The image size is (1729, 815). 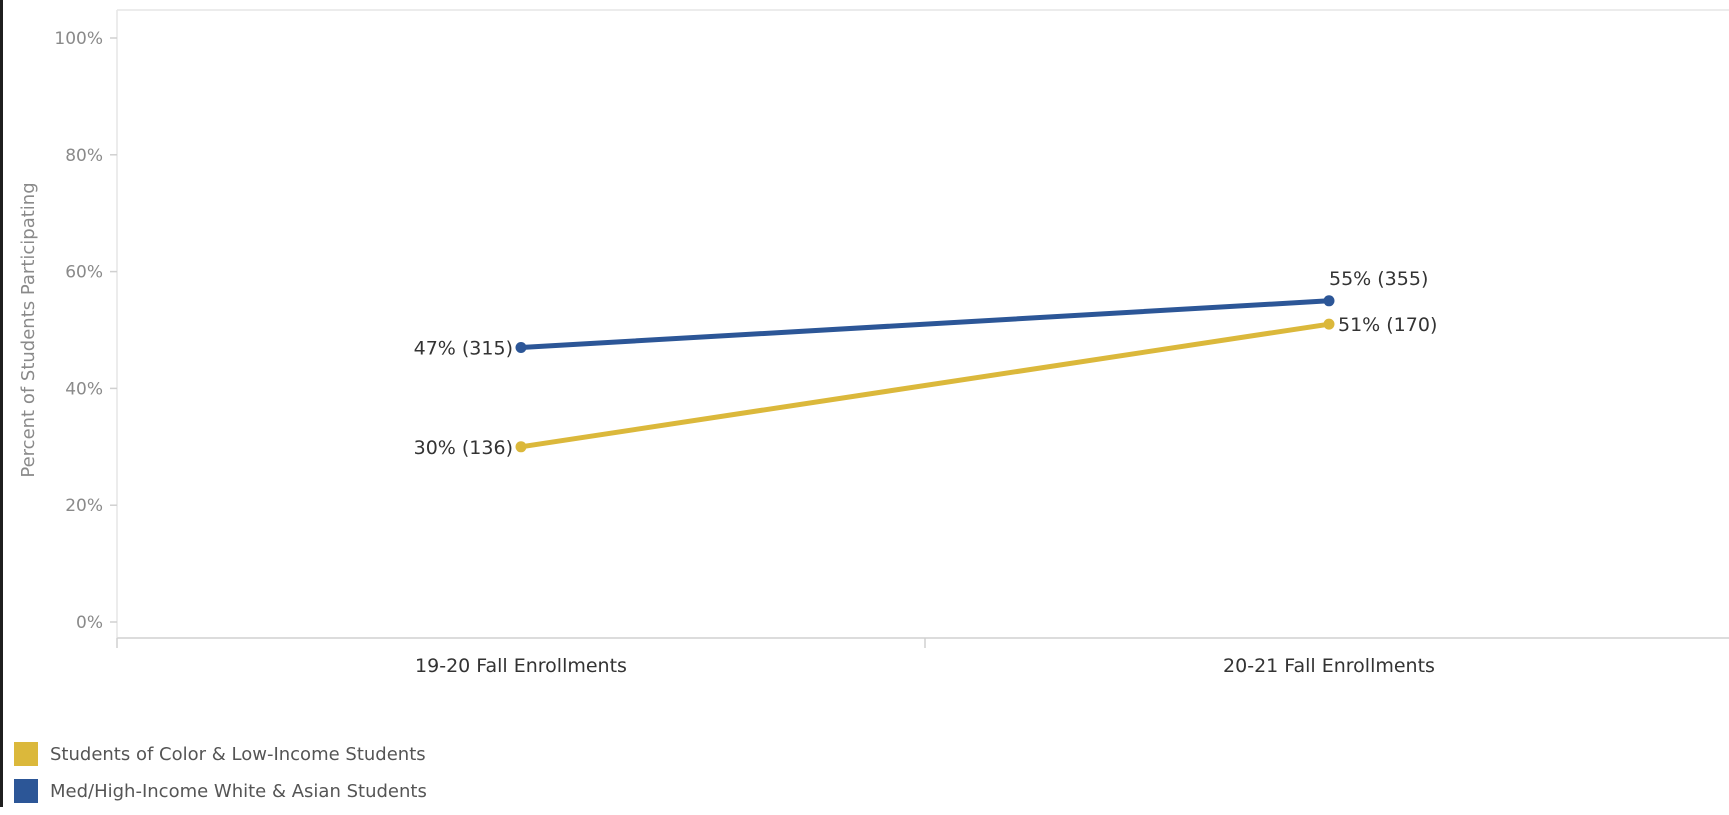 I want to click on data-label: 47% (315), so click(x=463, y=349).